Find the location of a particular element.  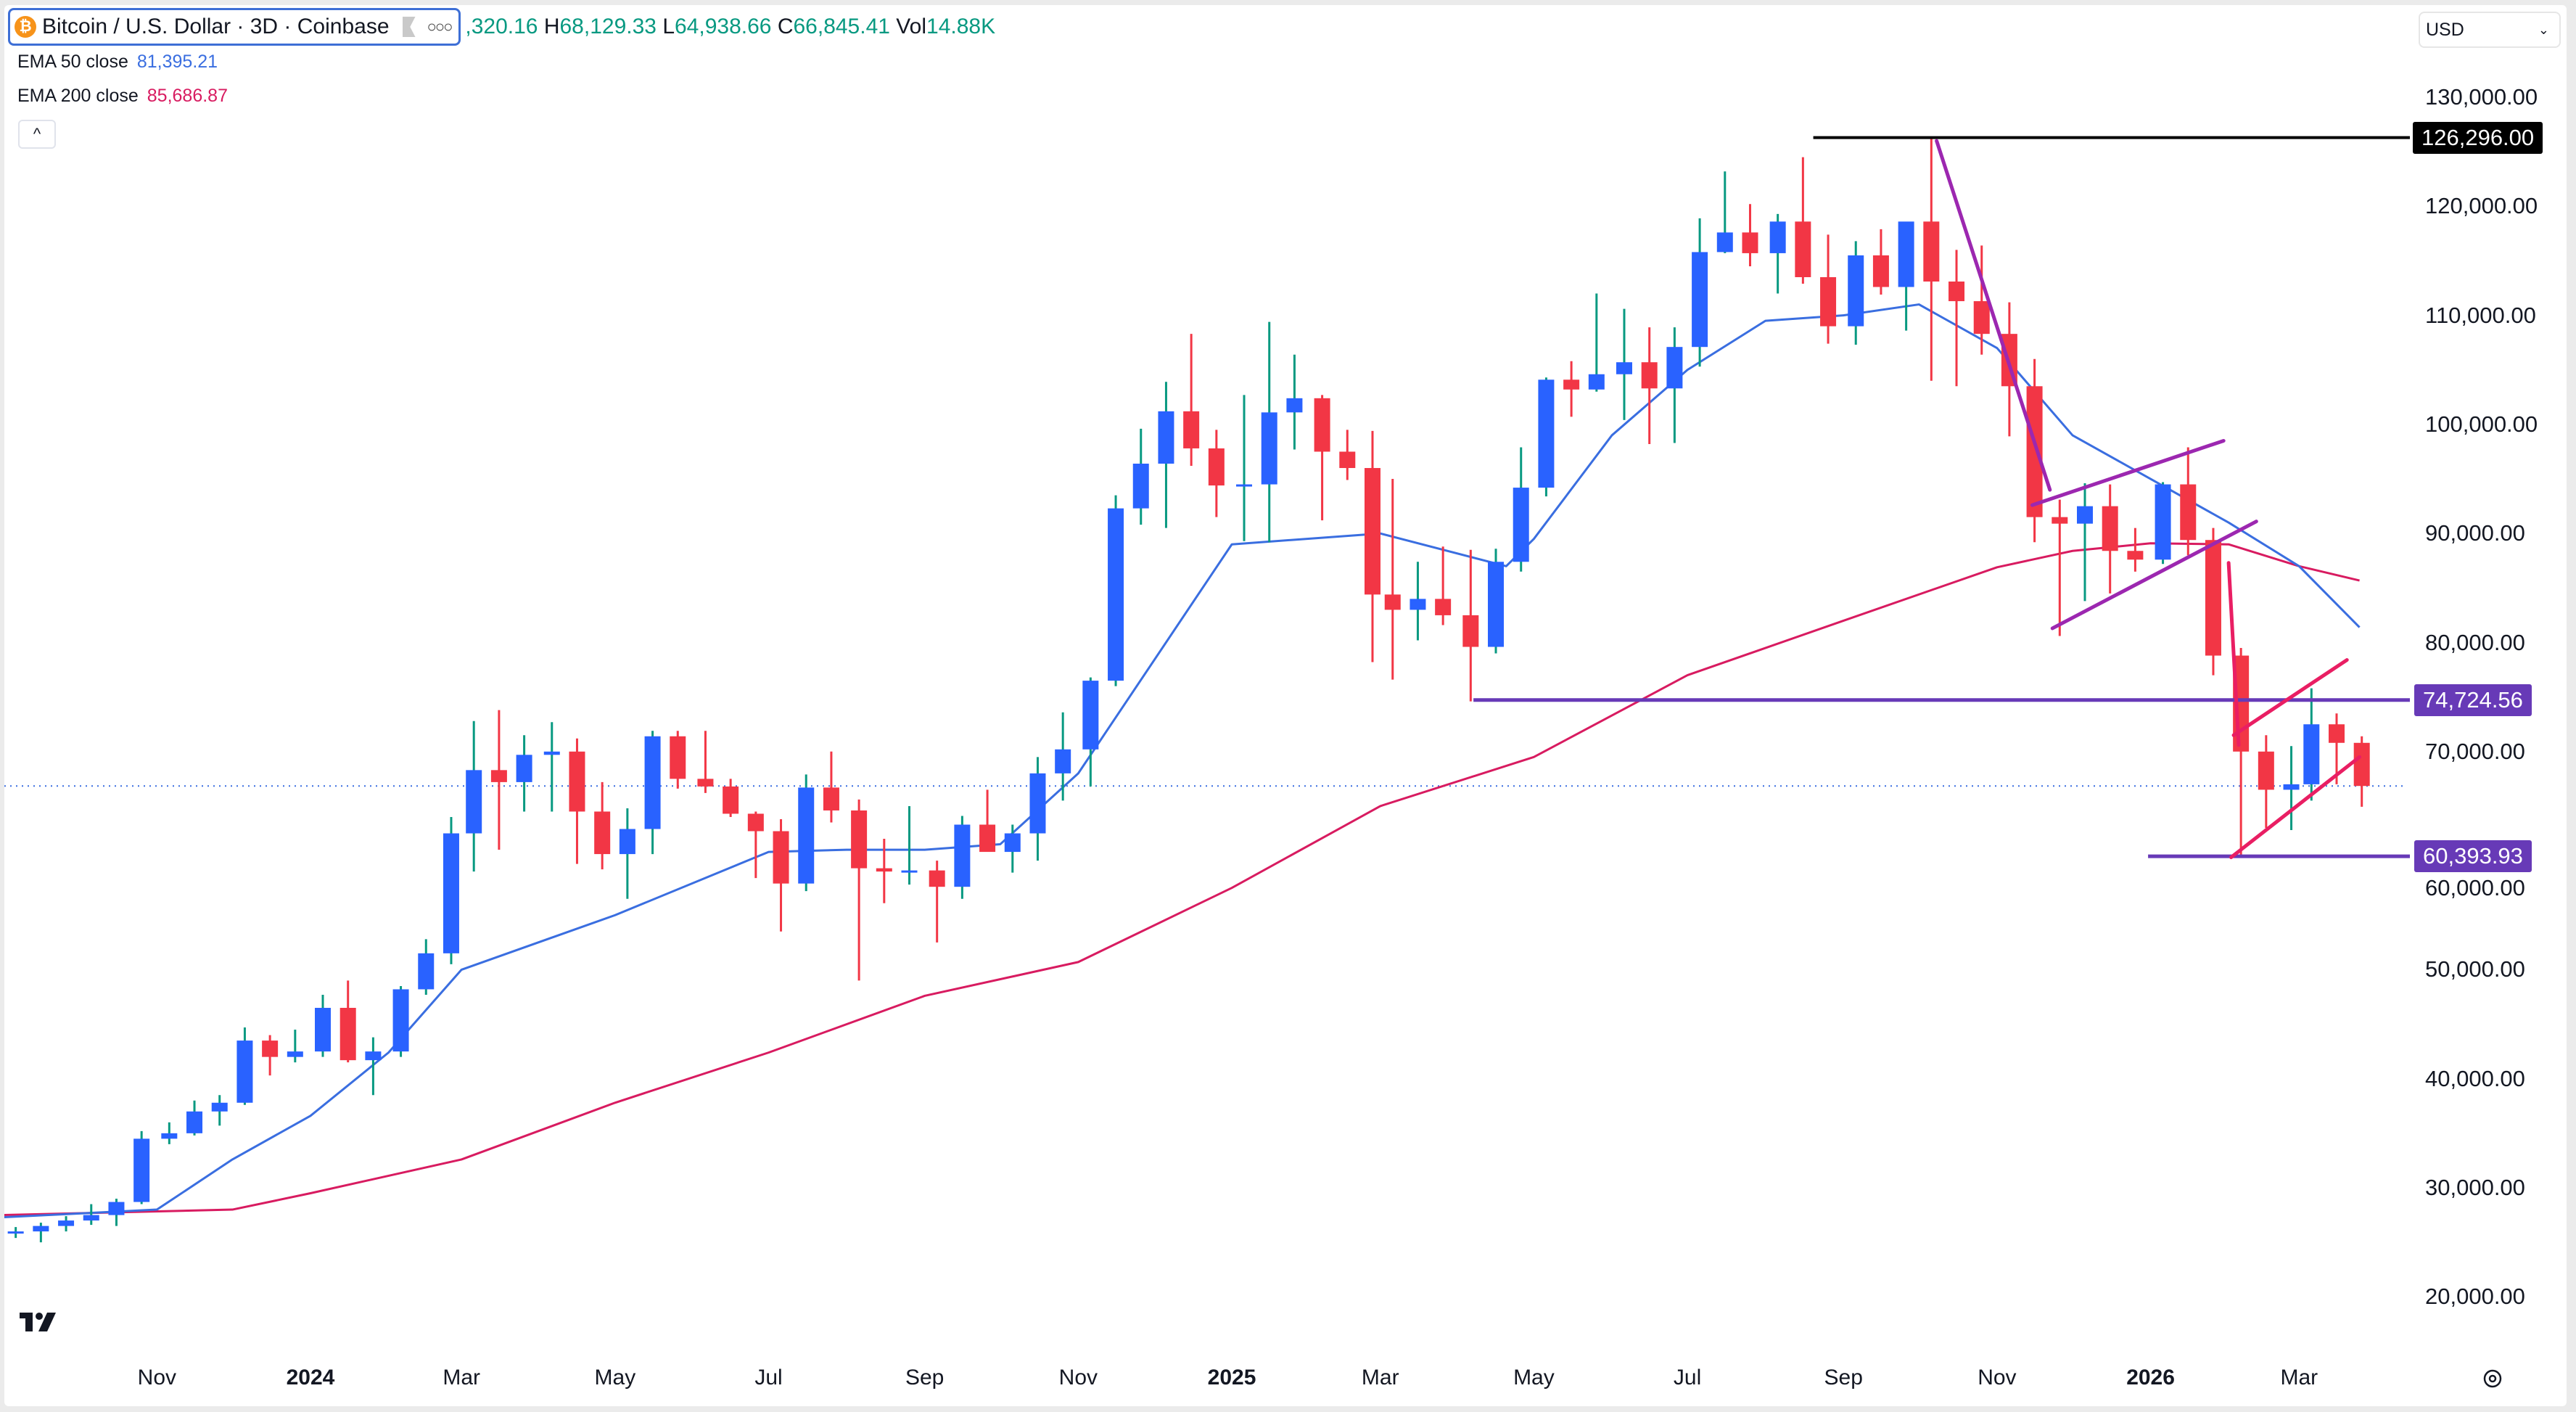

ema-50-label: EMA 50 close is located at coordinates (72, 62).